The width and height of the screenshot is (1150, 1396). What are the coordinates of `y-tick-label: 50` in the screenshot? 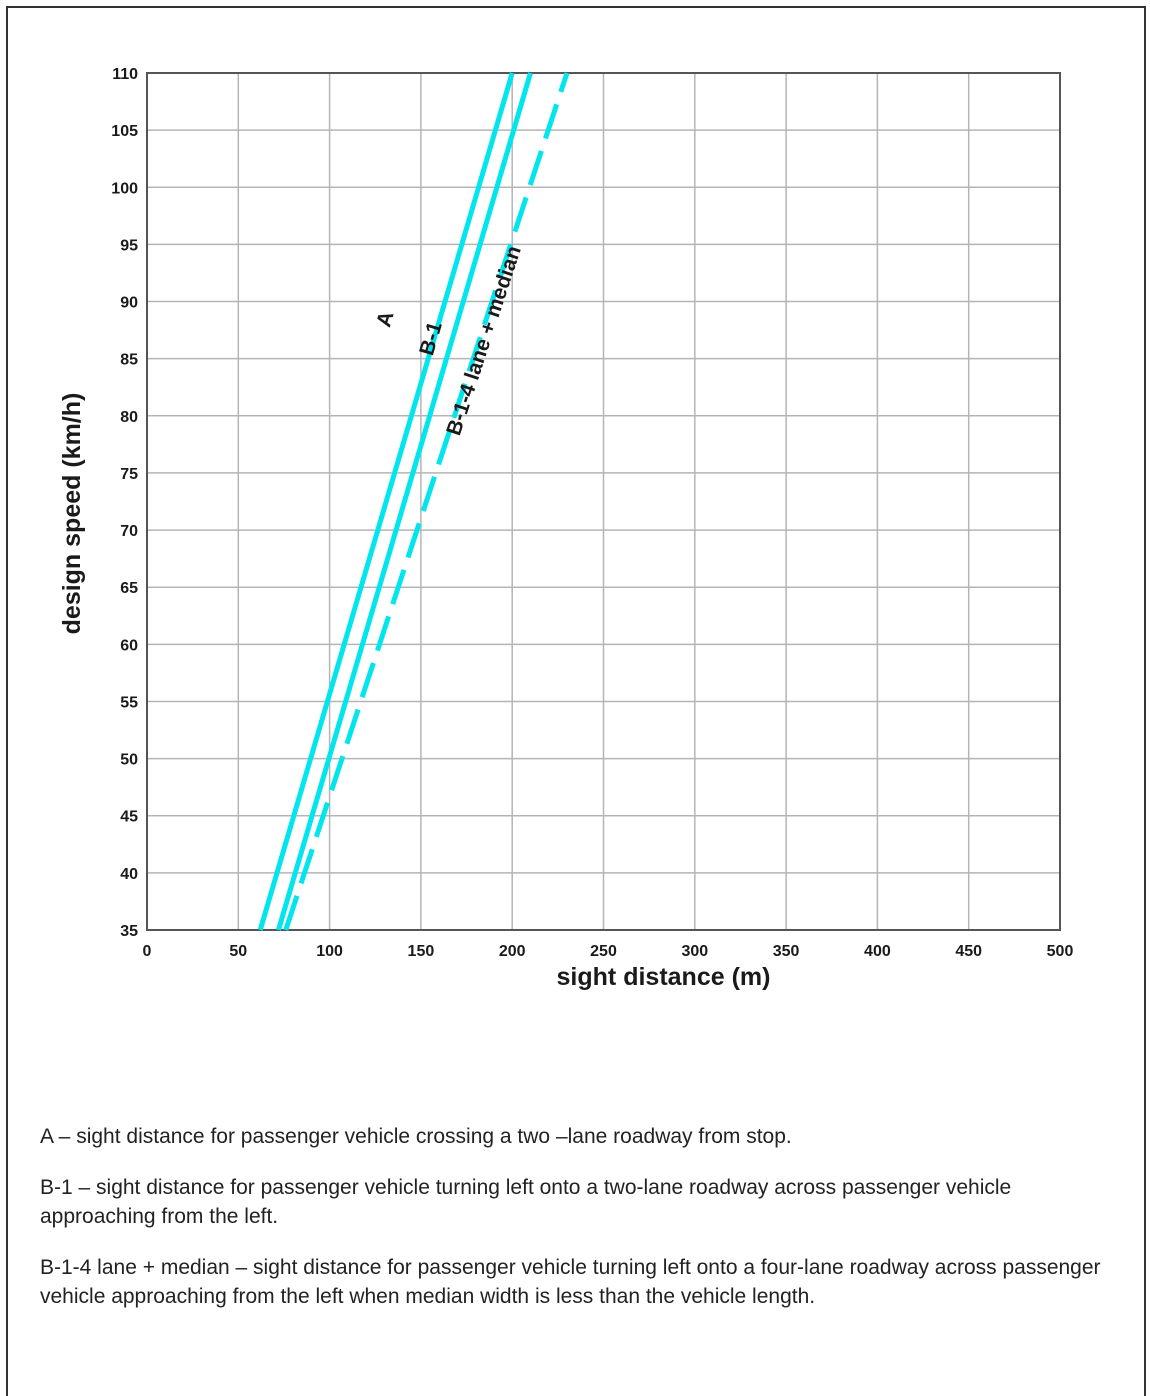 It's located at (129, 760).